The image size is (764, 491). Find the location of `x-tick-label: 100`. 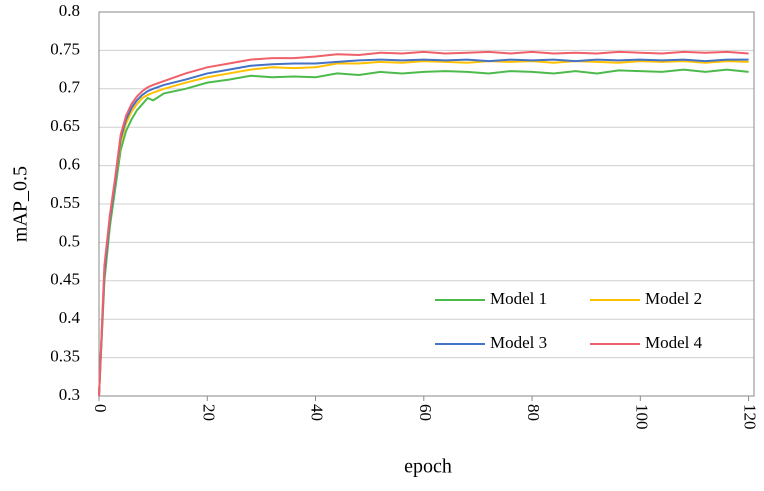

x-tick-label: 100 is located at coordinates (641, 417).